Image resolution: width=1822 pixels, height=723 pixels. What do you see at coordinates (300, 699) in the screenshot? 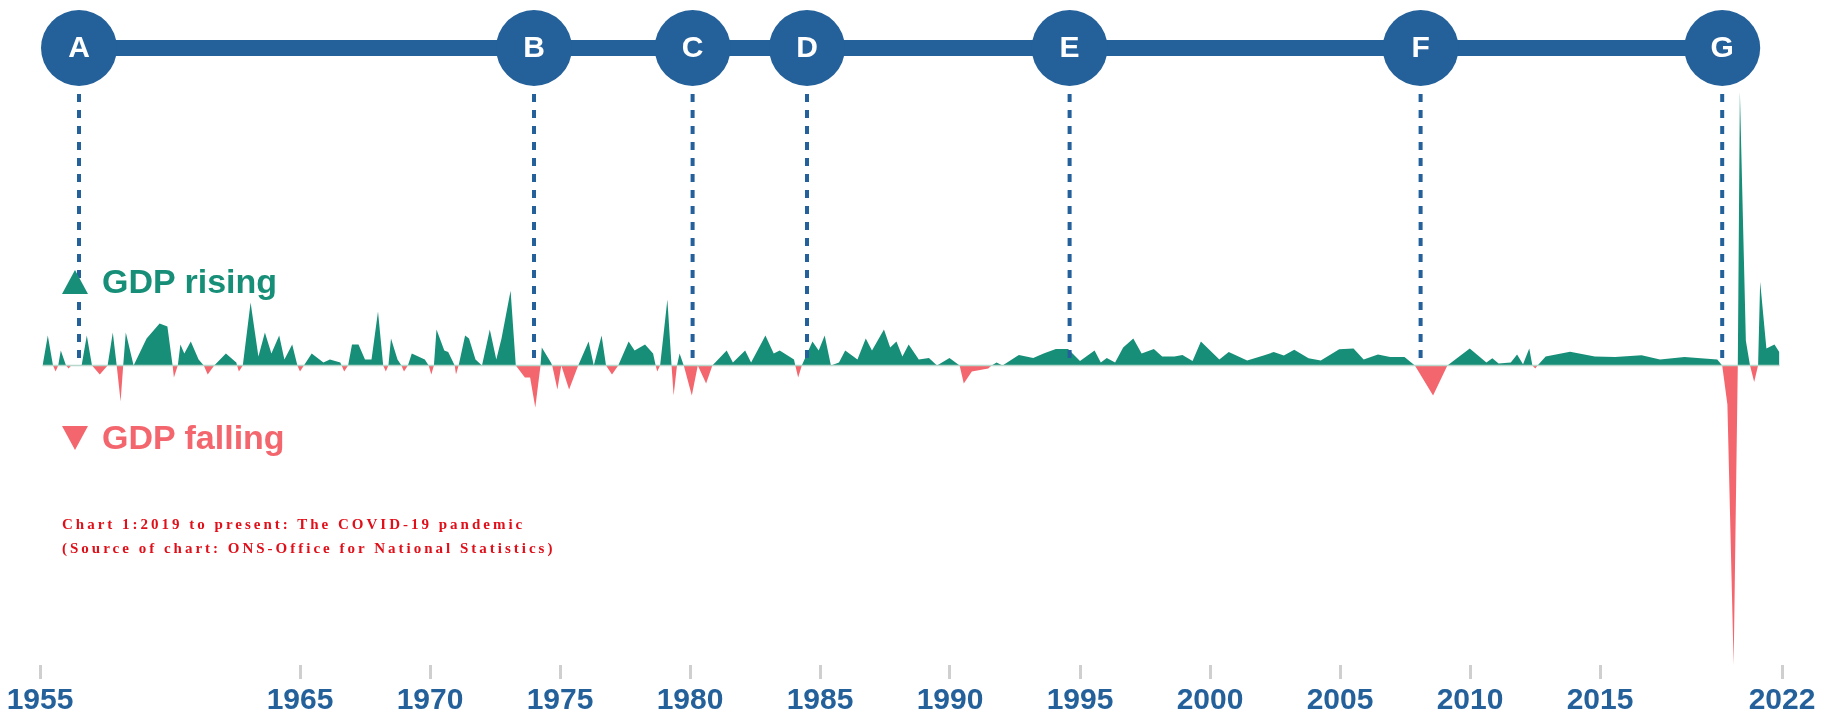
I see `x-tick-label: 1965` at bounding box center [300, 699].